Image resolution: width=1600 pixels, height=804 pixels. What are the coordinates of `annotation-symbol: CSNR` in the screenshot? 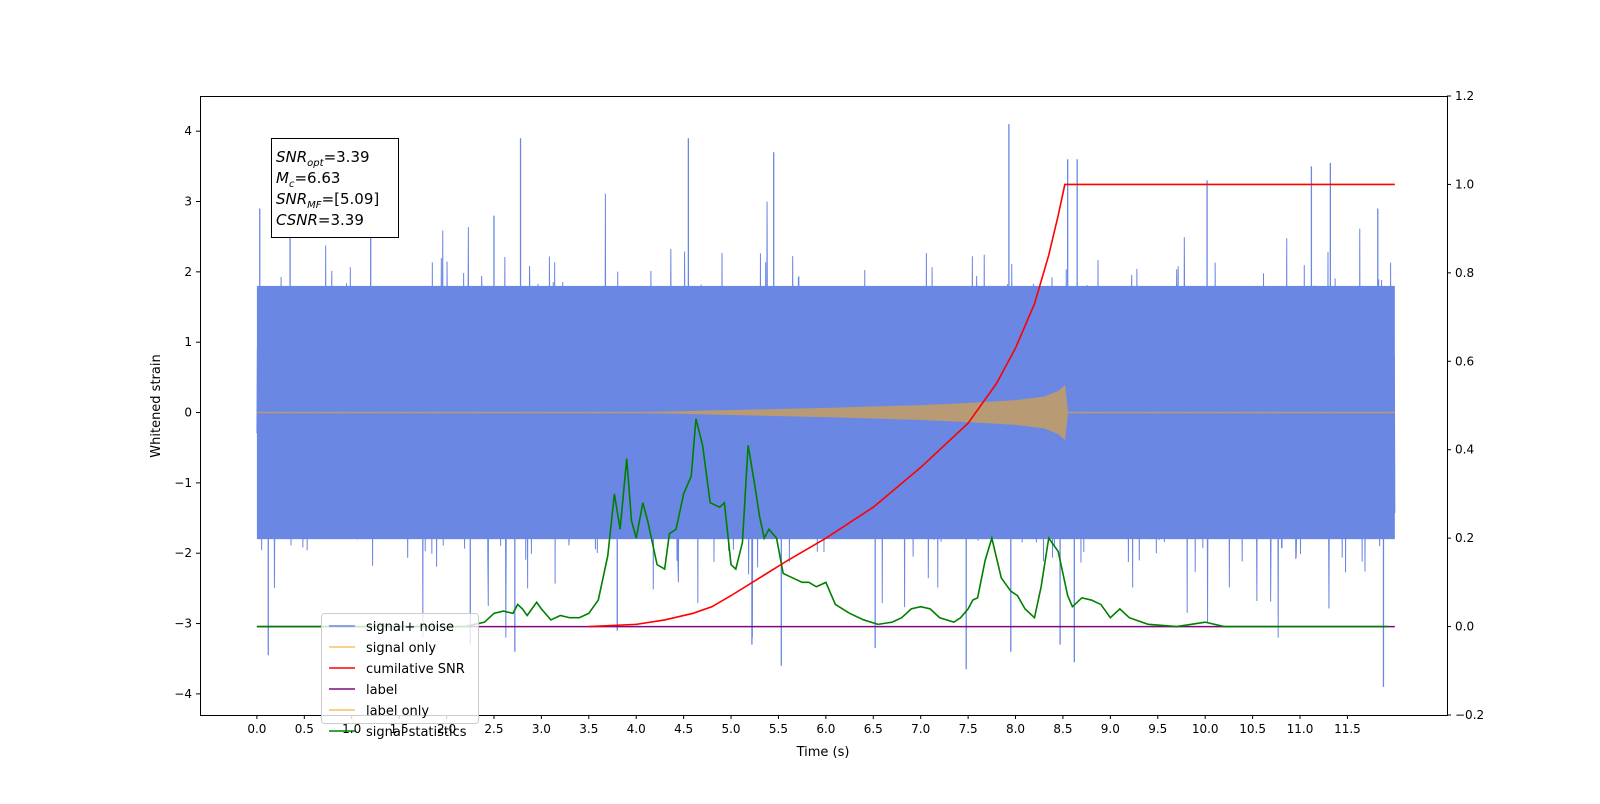 It's located at (297, 220).